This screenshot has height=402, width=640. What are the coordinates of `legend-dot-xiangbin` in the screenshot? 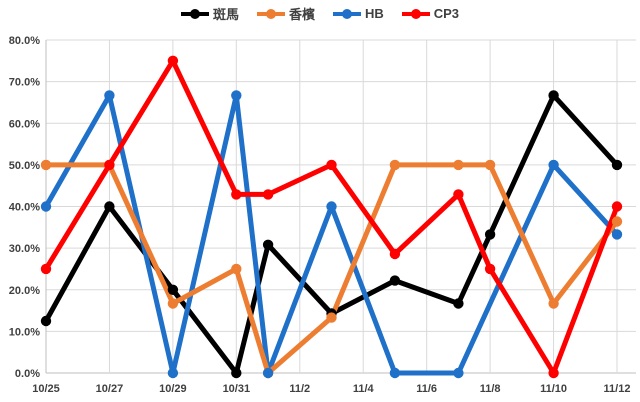 It's located at (270, 13).